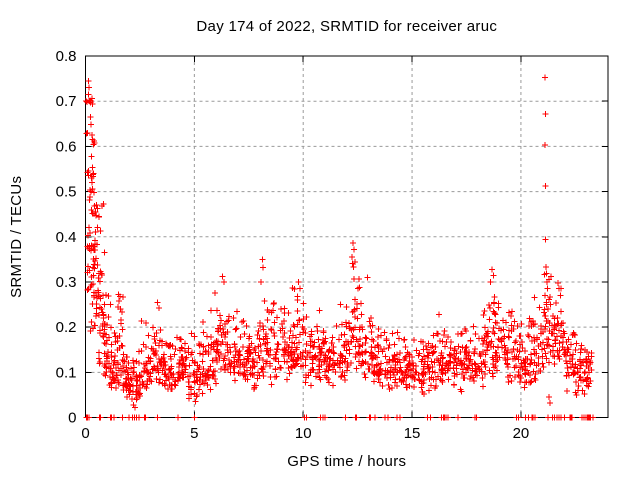  Describe the element at coordinates (346, 461) in the screenshot. I see `x-axis-title: GPS time / hours` at that location.